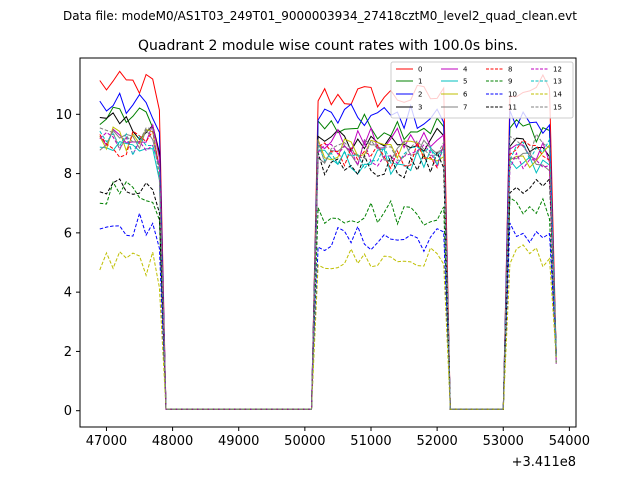 The image size is (640, 480). What do you see at coordinates (512, 108) in the screenshot?
I see `legend-label-11: 11` at bounding box center [512, 108].